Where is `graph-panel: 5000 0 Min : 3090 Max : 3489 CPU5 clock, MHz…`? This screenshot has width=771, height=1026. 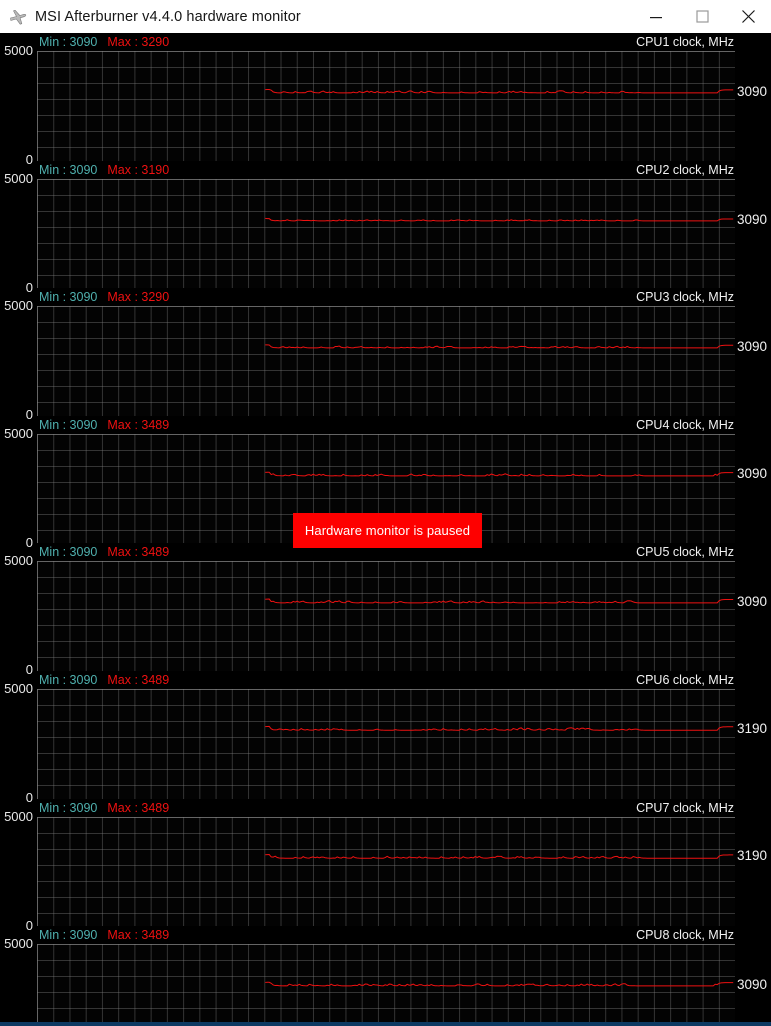 graph-panel: 5000 0 Min : 3090 Max : 3489 CPU5 clock, MHz… is located at coordinates (385, 609).